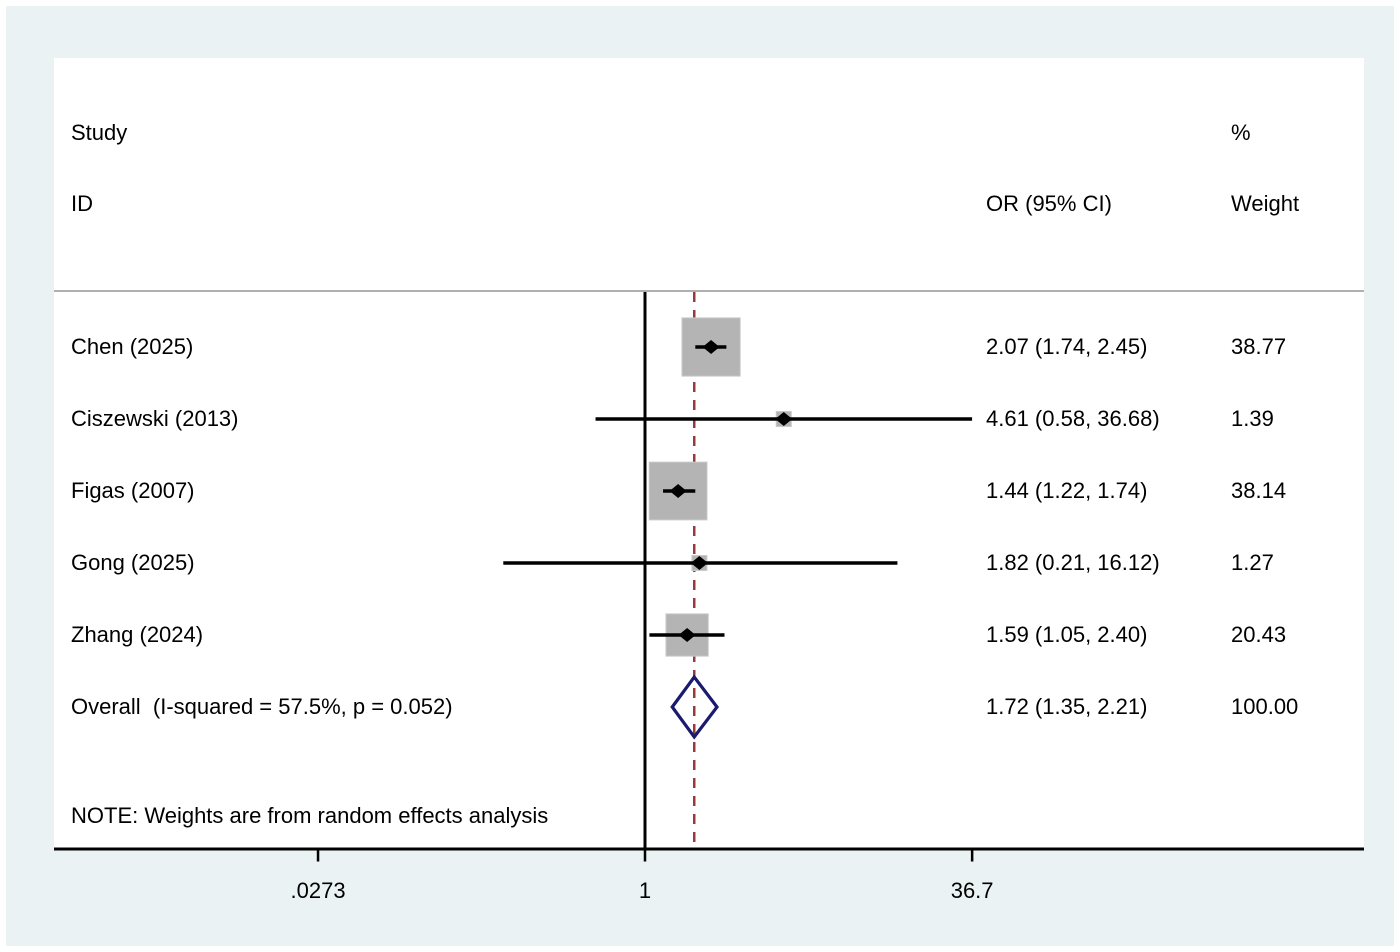 Image resolution: width=1400 pixels, height=952 pixels. What do you see at coordinates (82, 203) in the screenshot?
I see `col-header-id: ID` at bounding box center [82, 203].